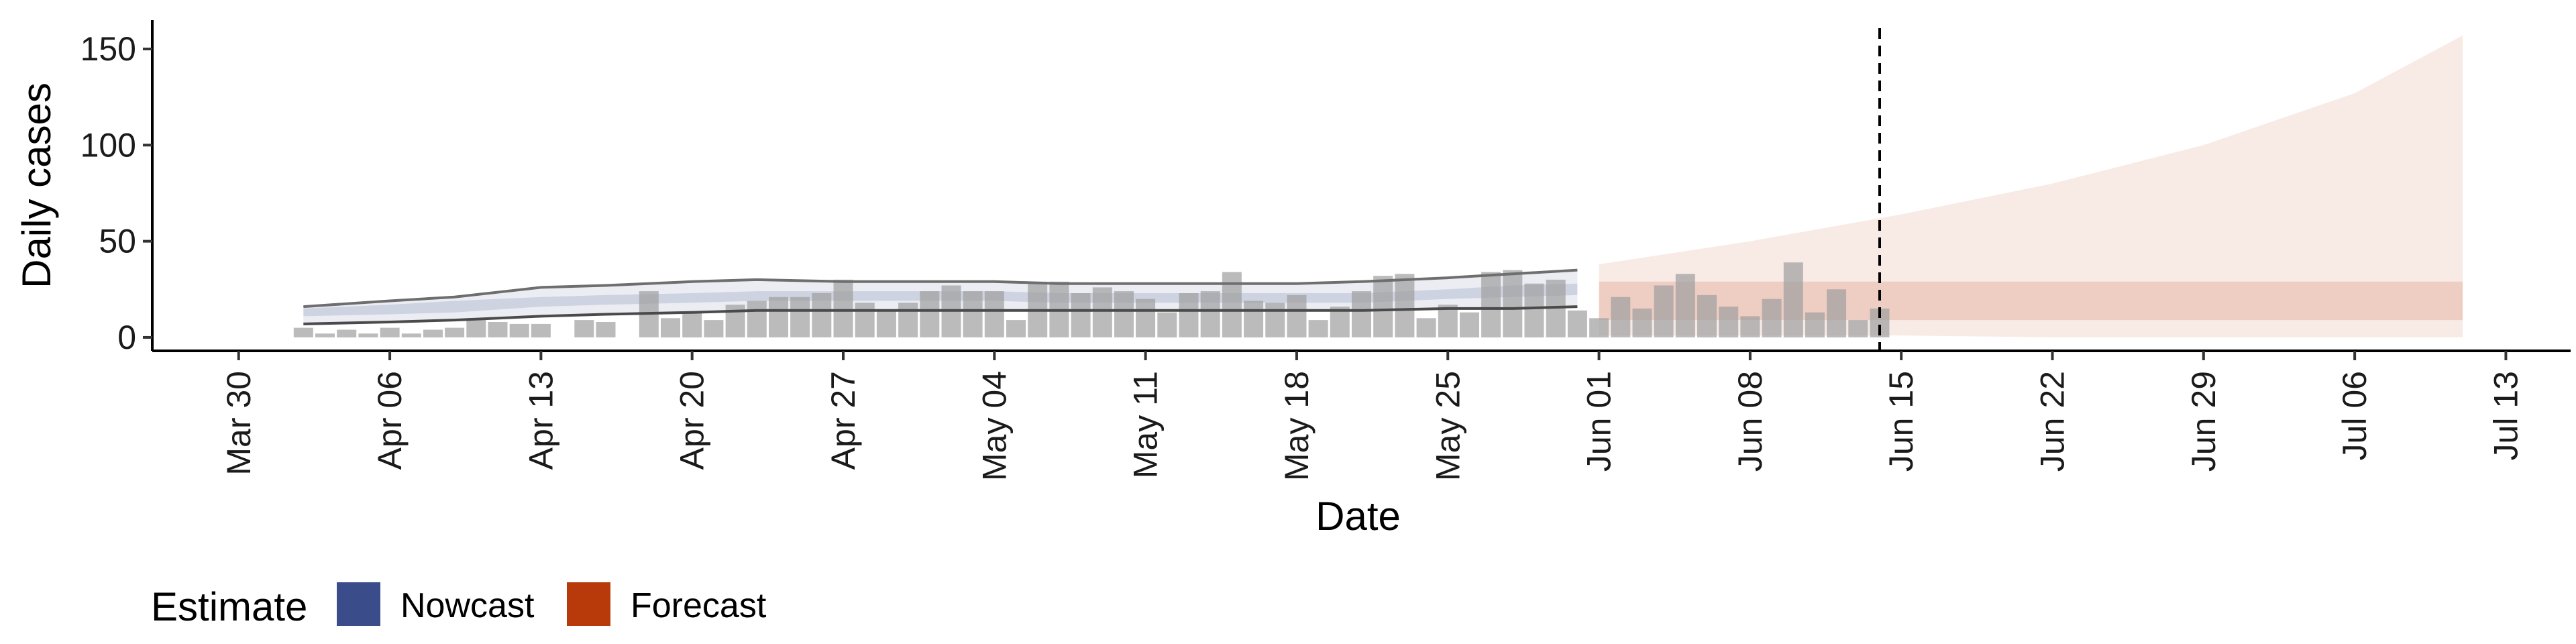 This screenshot has height=644, width=2576. I want to click on legend-swatch-nowcast, so click(358, 604).